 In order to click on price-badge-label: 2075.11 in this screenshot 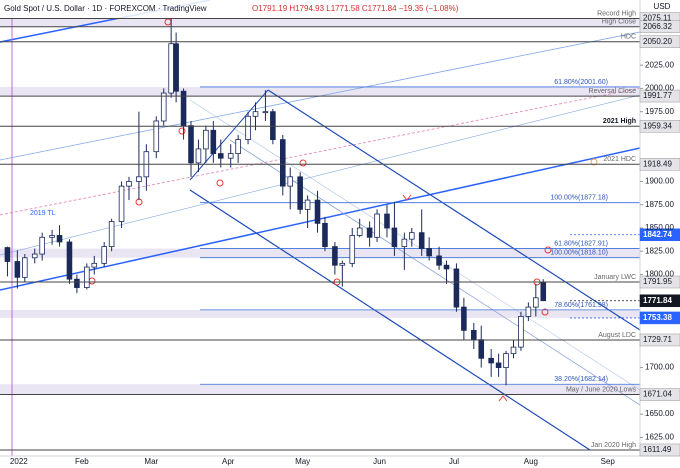, I will do `click(657, 18)`.